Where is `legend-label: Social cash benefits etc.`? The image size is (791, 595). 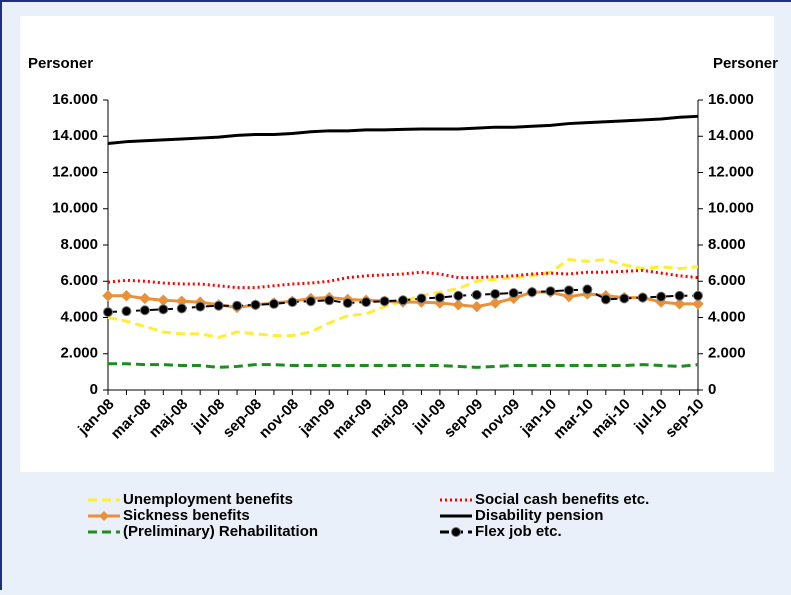
legend-label: Social cash benefits etc. is located at coordinates (562, 499).